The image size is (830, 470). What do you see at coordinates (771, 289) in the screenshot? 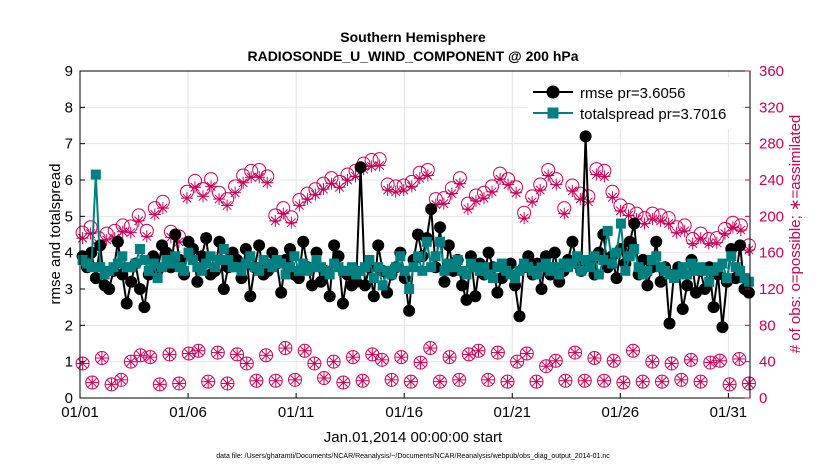
I see `y2-tick-label: 120` at bounding box center [771, 289].